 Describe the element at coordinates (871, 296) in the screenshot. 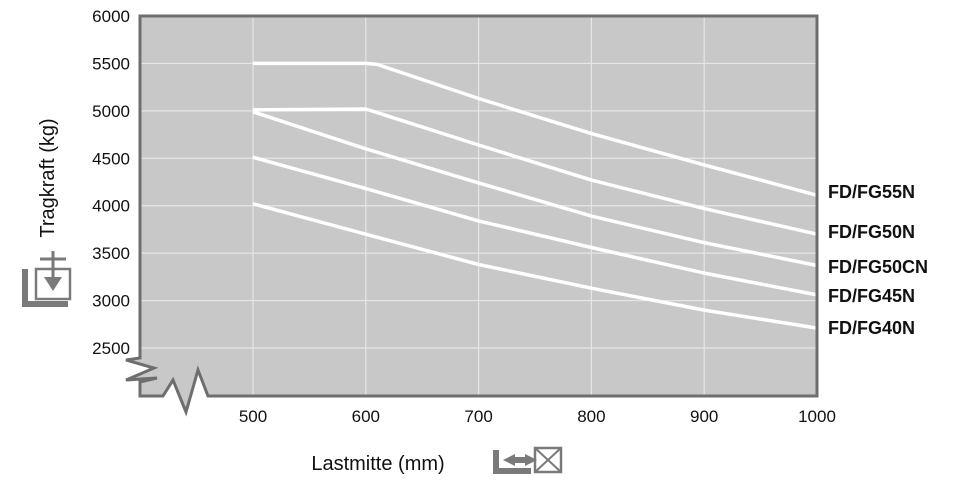

I see `series-label-fd-fg45n: FD/FG45N` at that location.